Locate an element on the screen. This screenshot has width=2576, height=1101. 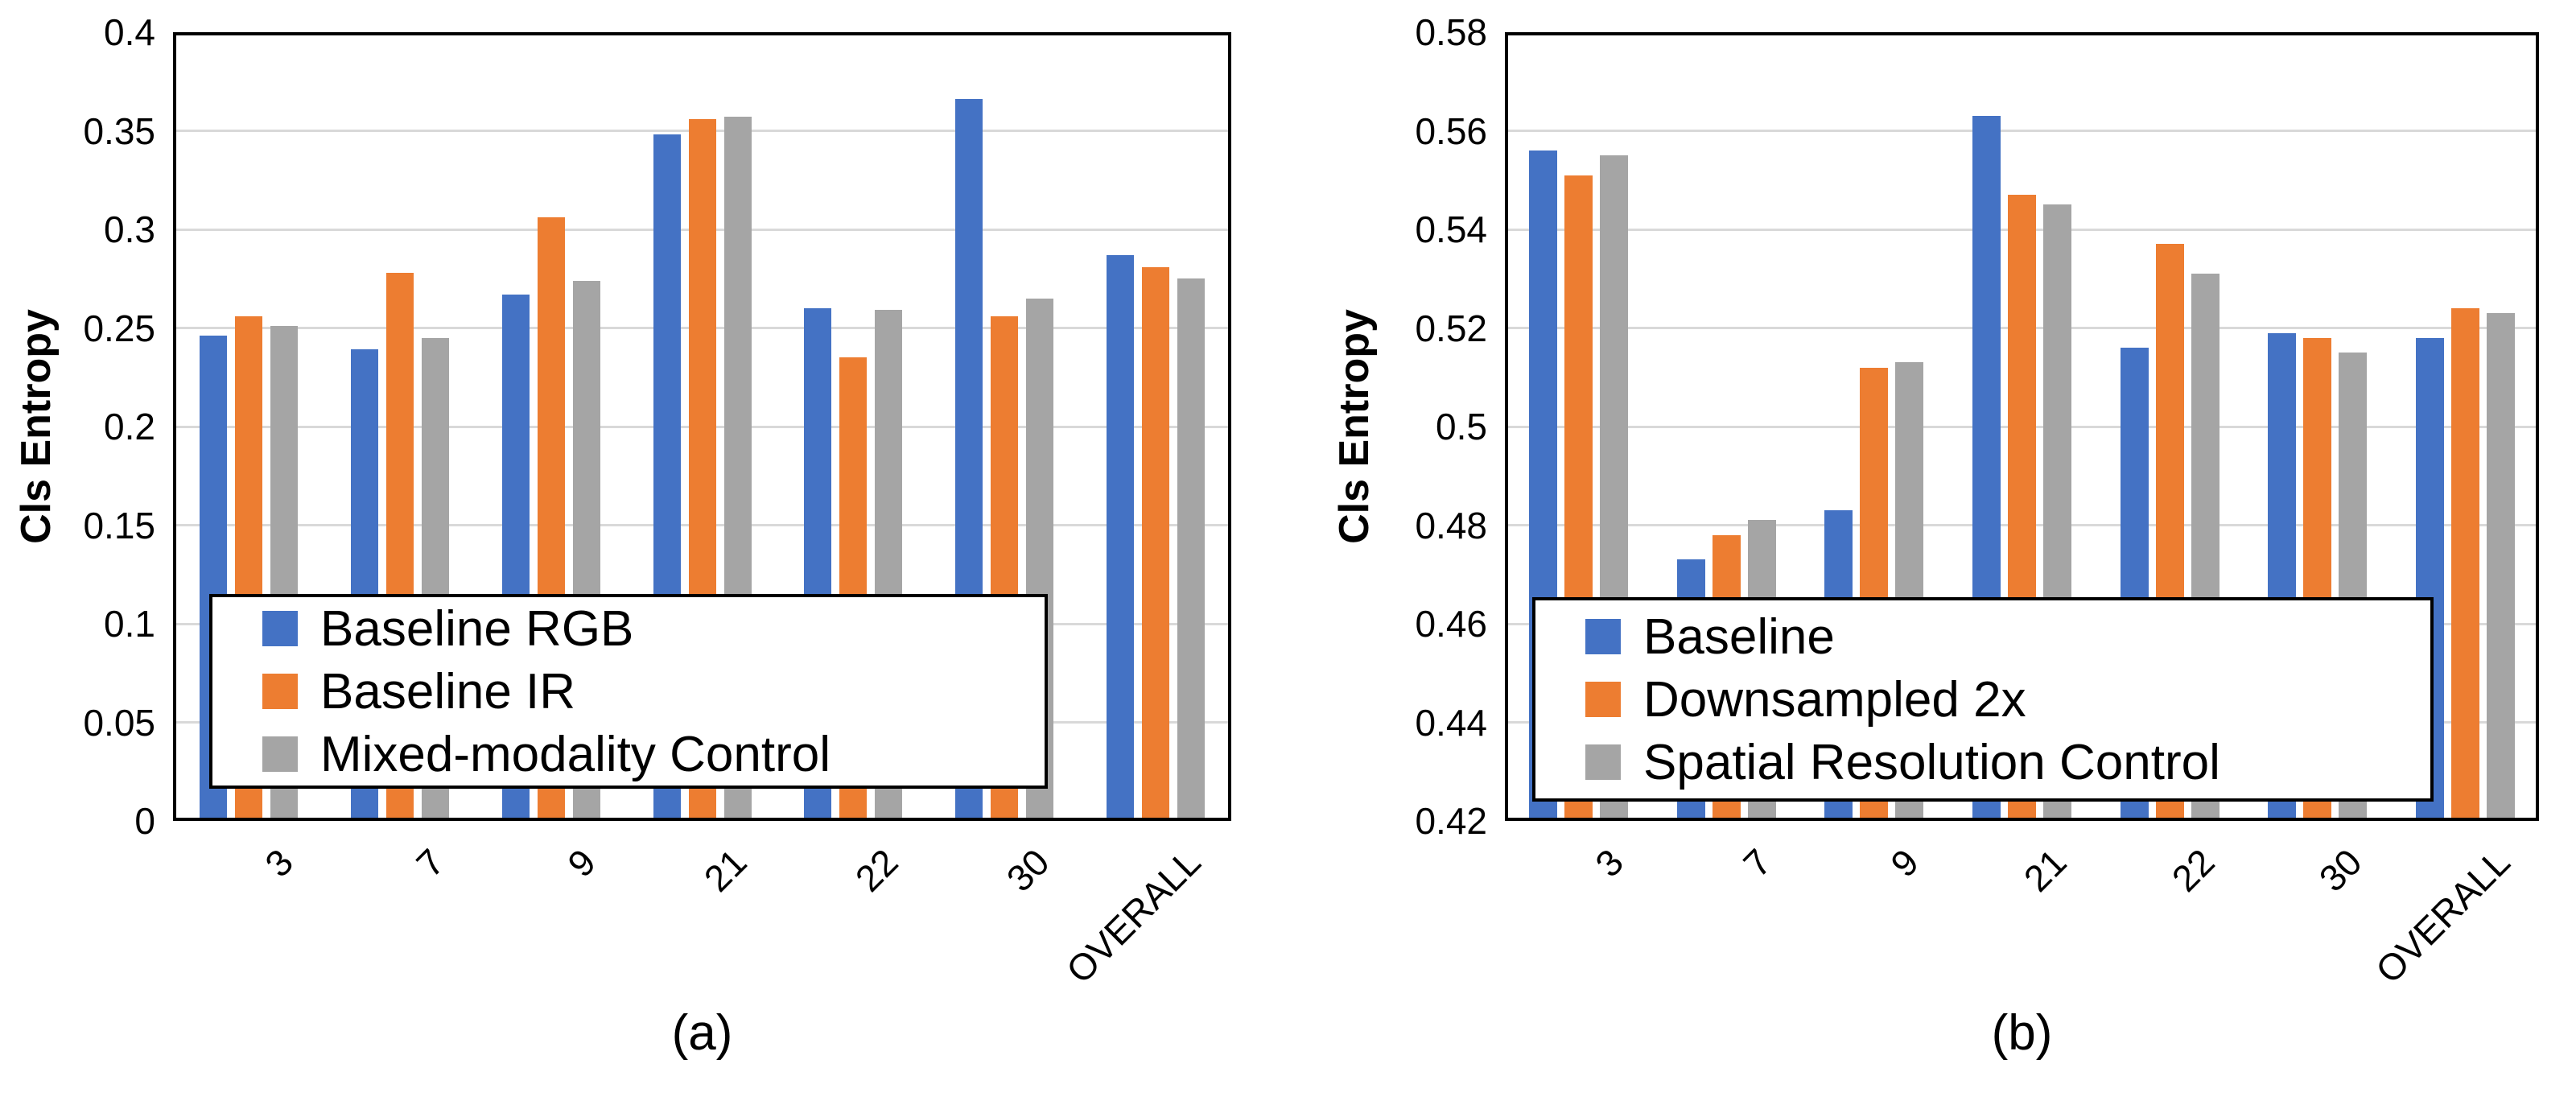
y-tick-label: 0.42 is located at coordinates (1451, 821).